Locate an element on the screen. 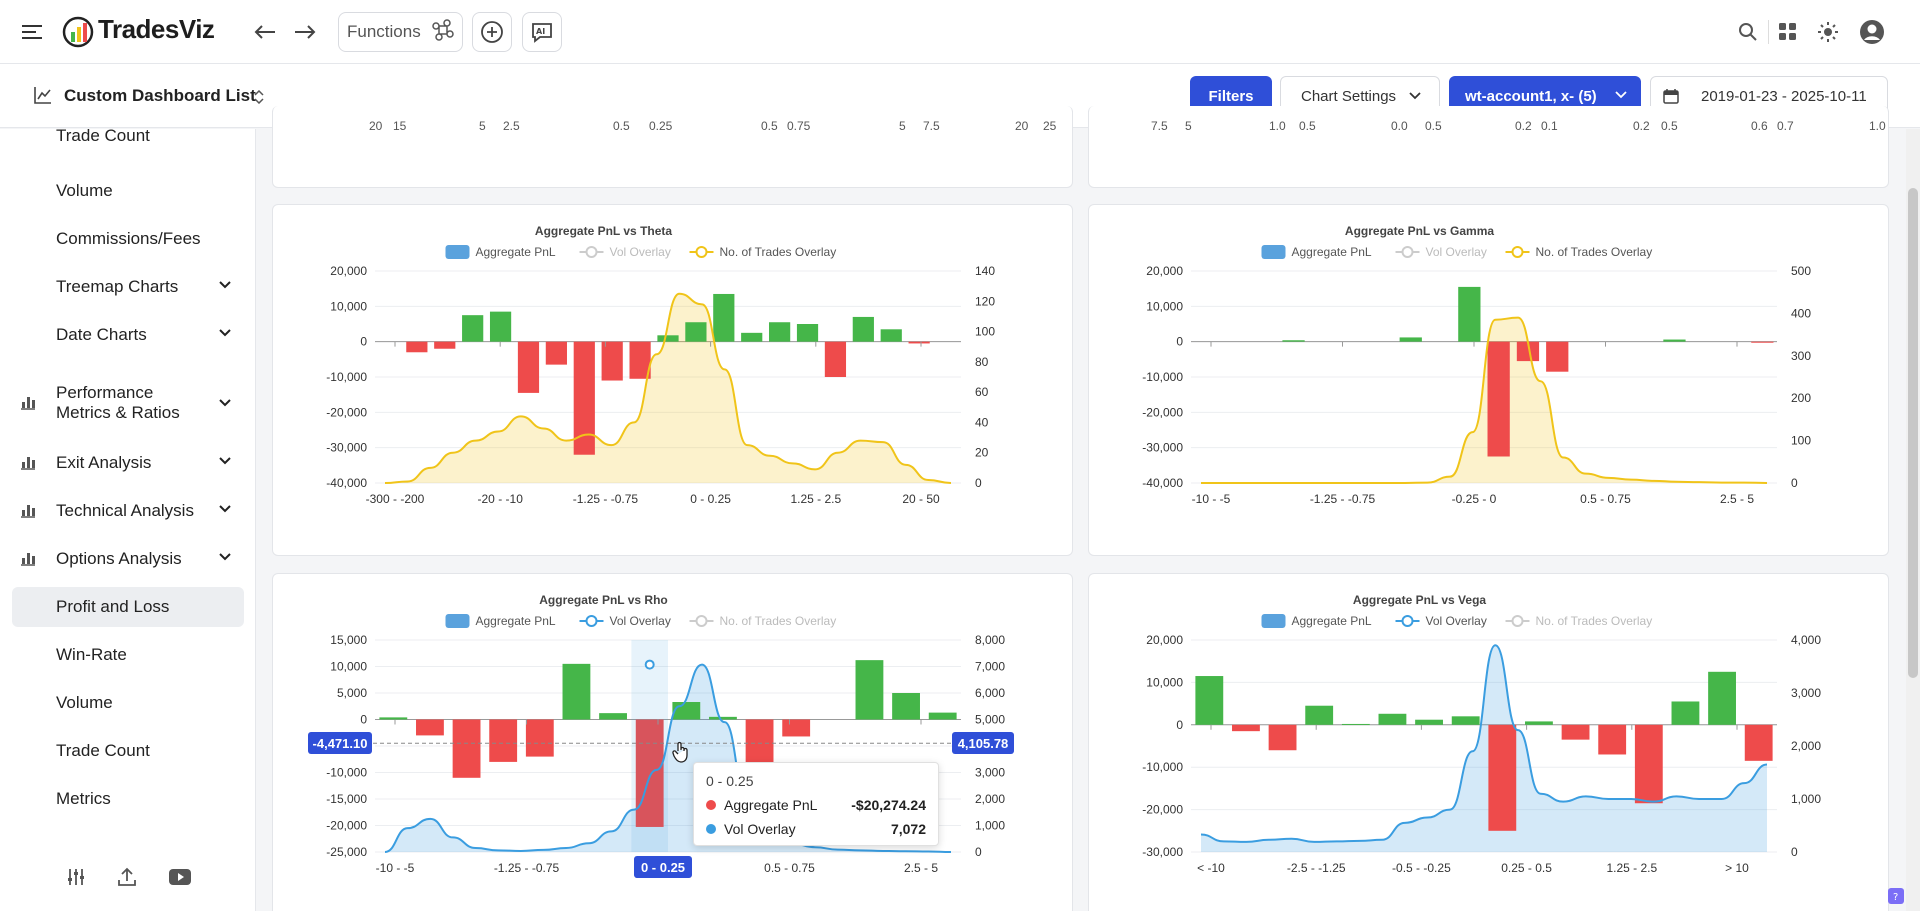  sidebar-item-commissions: Commissions/Fees is located at coordinates (128, 239).